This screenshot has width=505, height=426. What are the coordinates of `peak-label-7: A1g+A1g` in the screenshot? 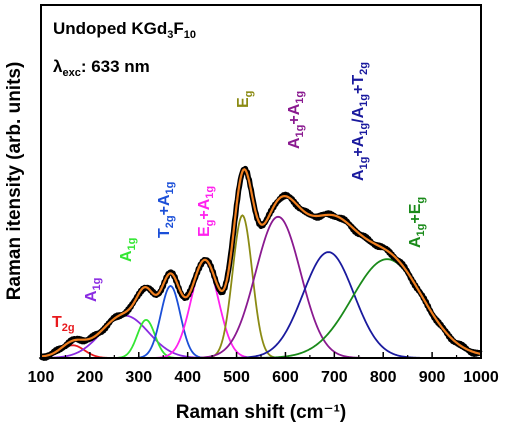 It's located at (296, 120).